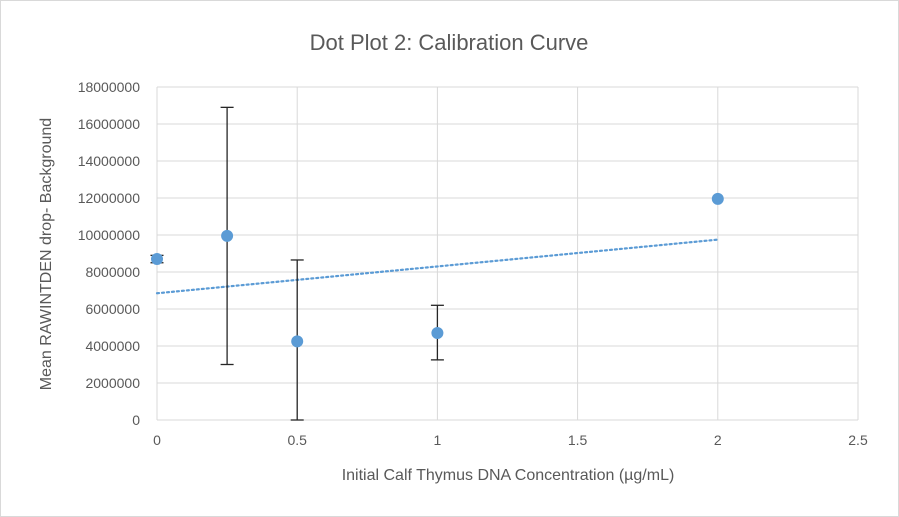 This screenshot has height=517, width=899. I want to click on trendline-group, so click(437, 266).